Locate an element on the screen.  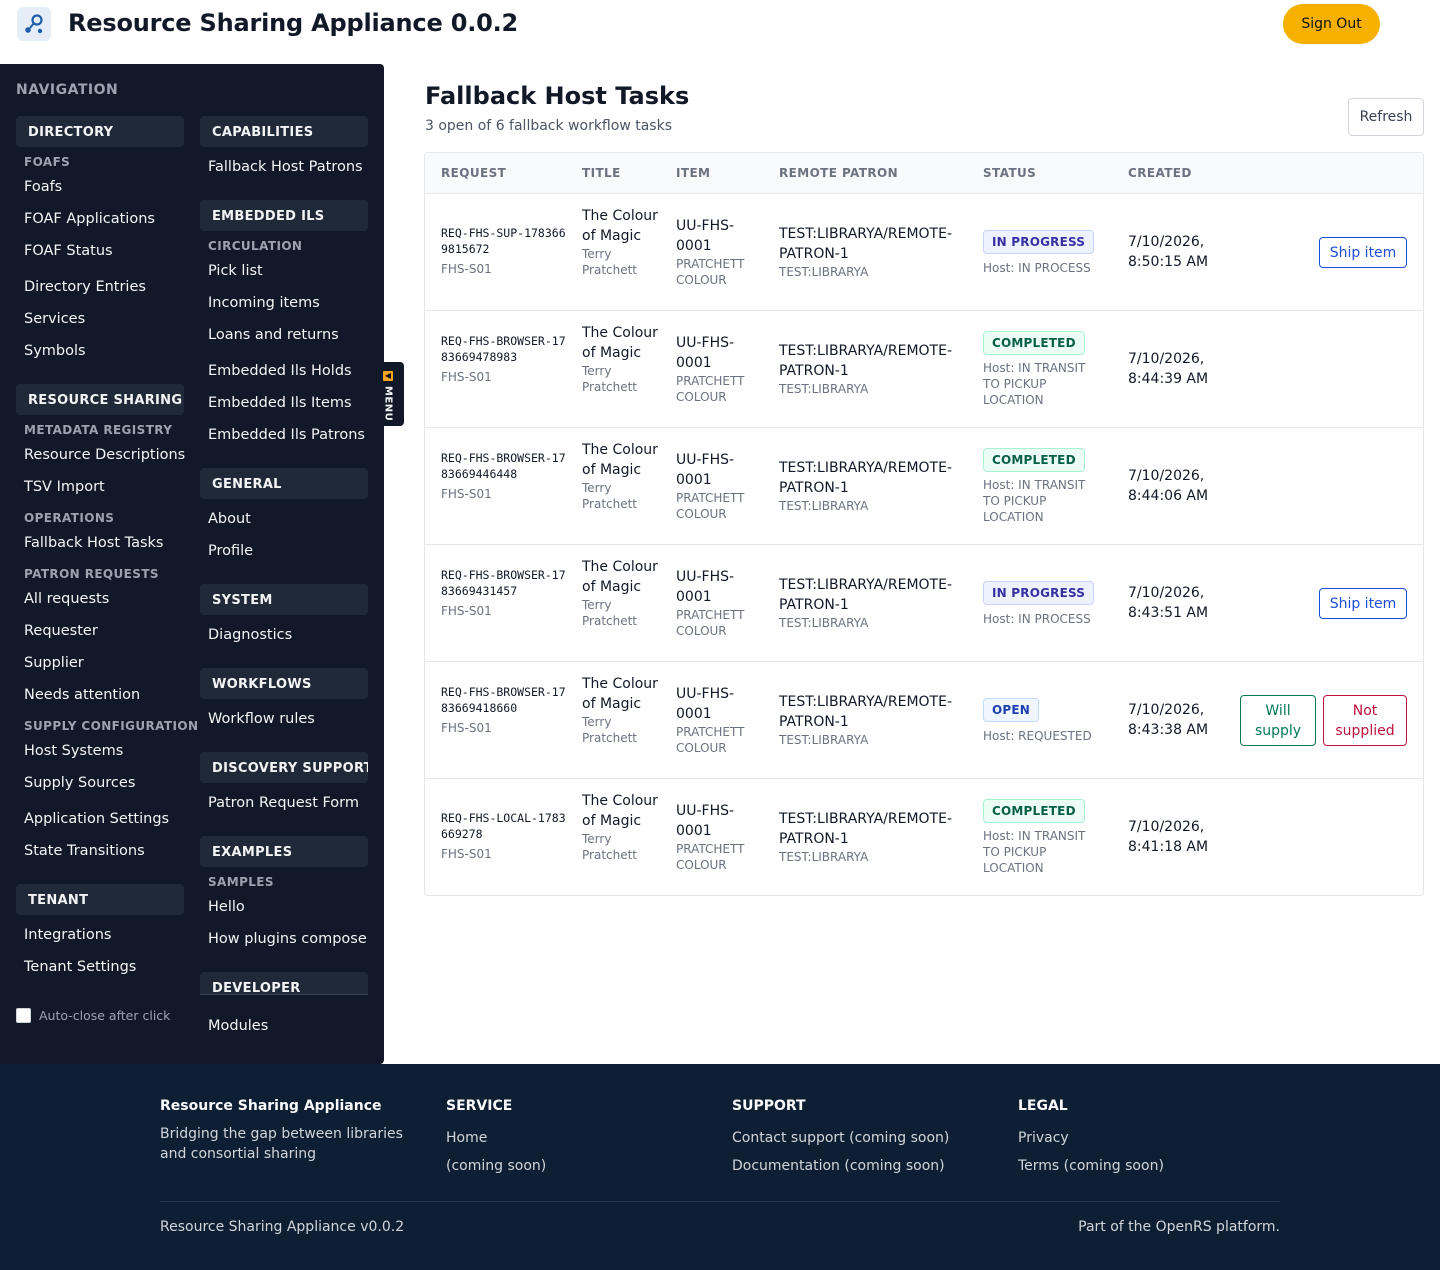
sidebar-item-supply-sources: Supply Sources is located at coordinates (80, 783).